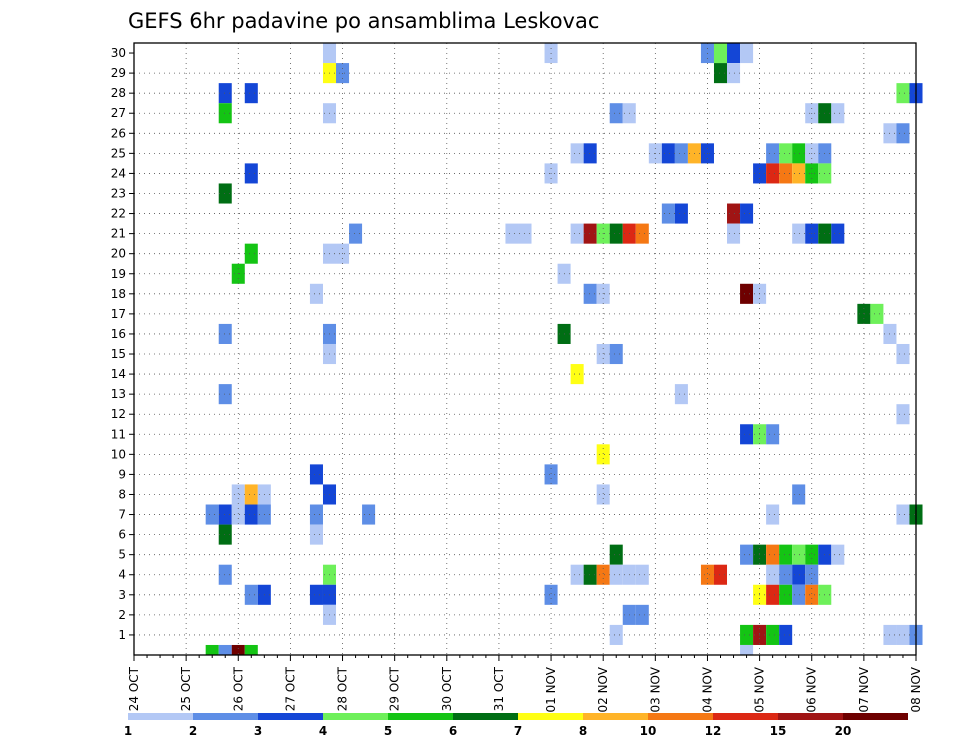  What do you see at coordinates (122, 575) in the screenshot?
I see `y-tick-label: 4` at bounding box center [122, 575].